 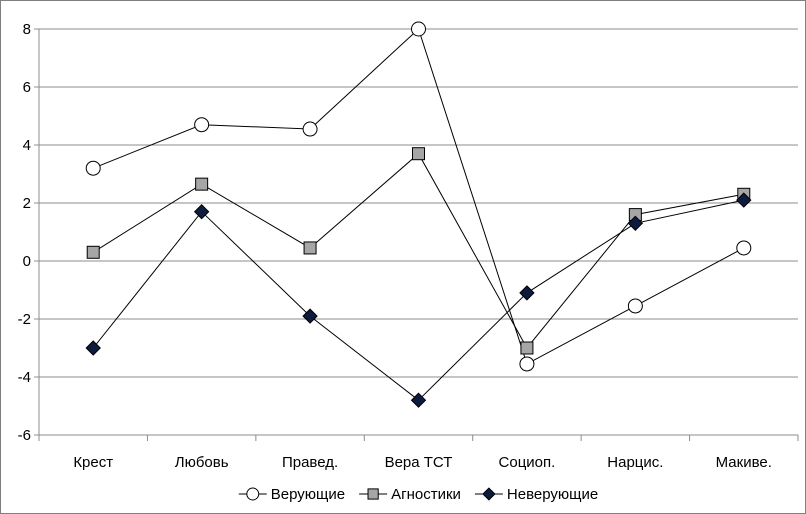 What do you see at coordinates (24, 319) in the screenshot?
I see `y-tick-label: -2` at bounding box center [24, 319].